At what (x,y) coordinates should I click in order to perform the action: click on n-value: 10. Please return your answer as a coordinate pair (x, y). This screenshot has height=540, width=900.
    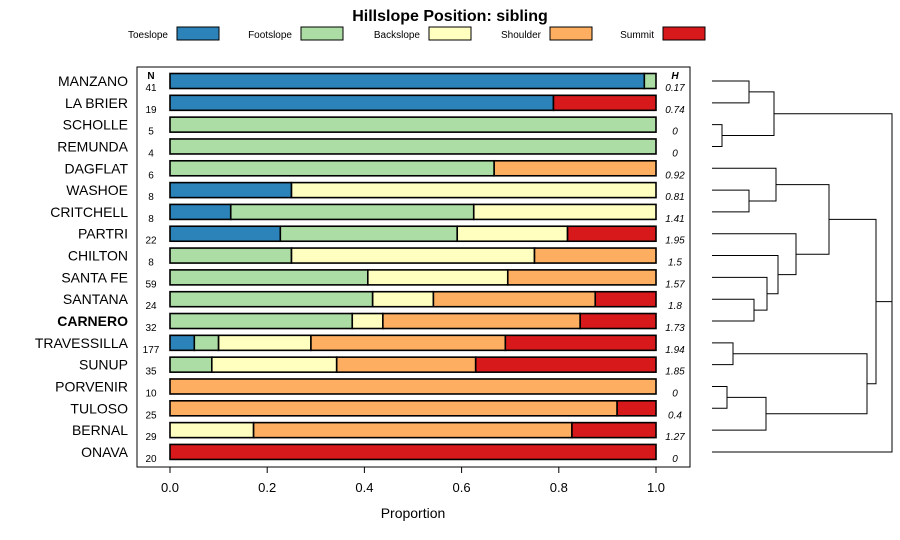
    Looking at the image, I should click on (151, 393).